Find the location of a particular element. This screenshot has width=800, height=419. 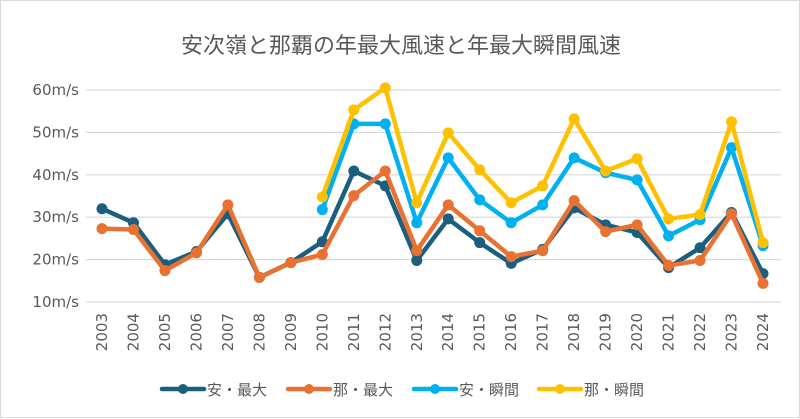

y-tick-label: 20m/s is located at coordinates (55, 260).